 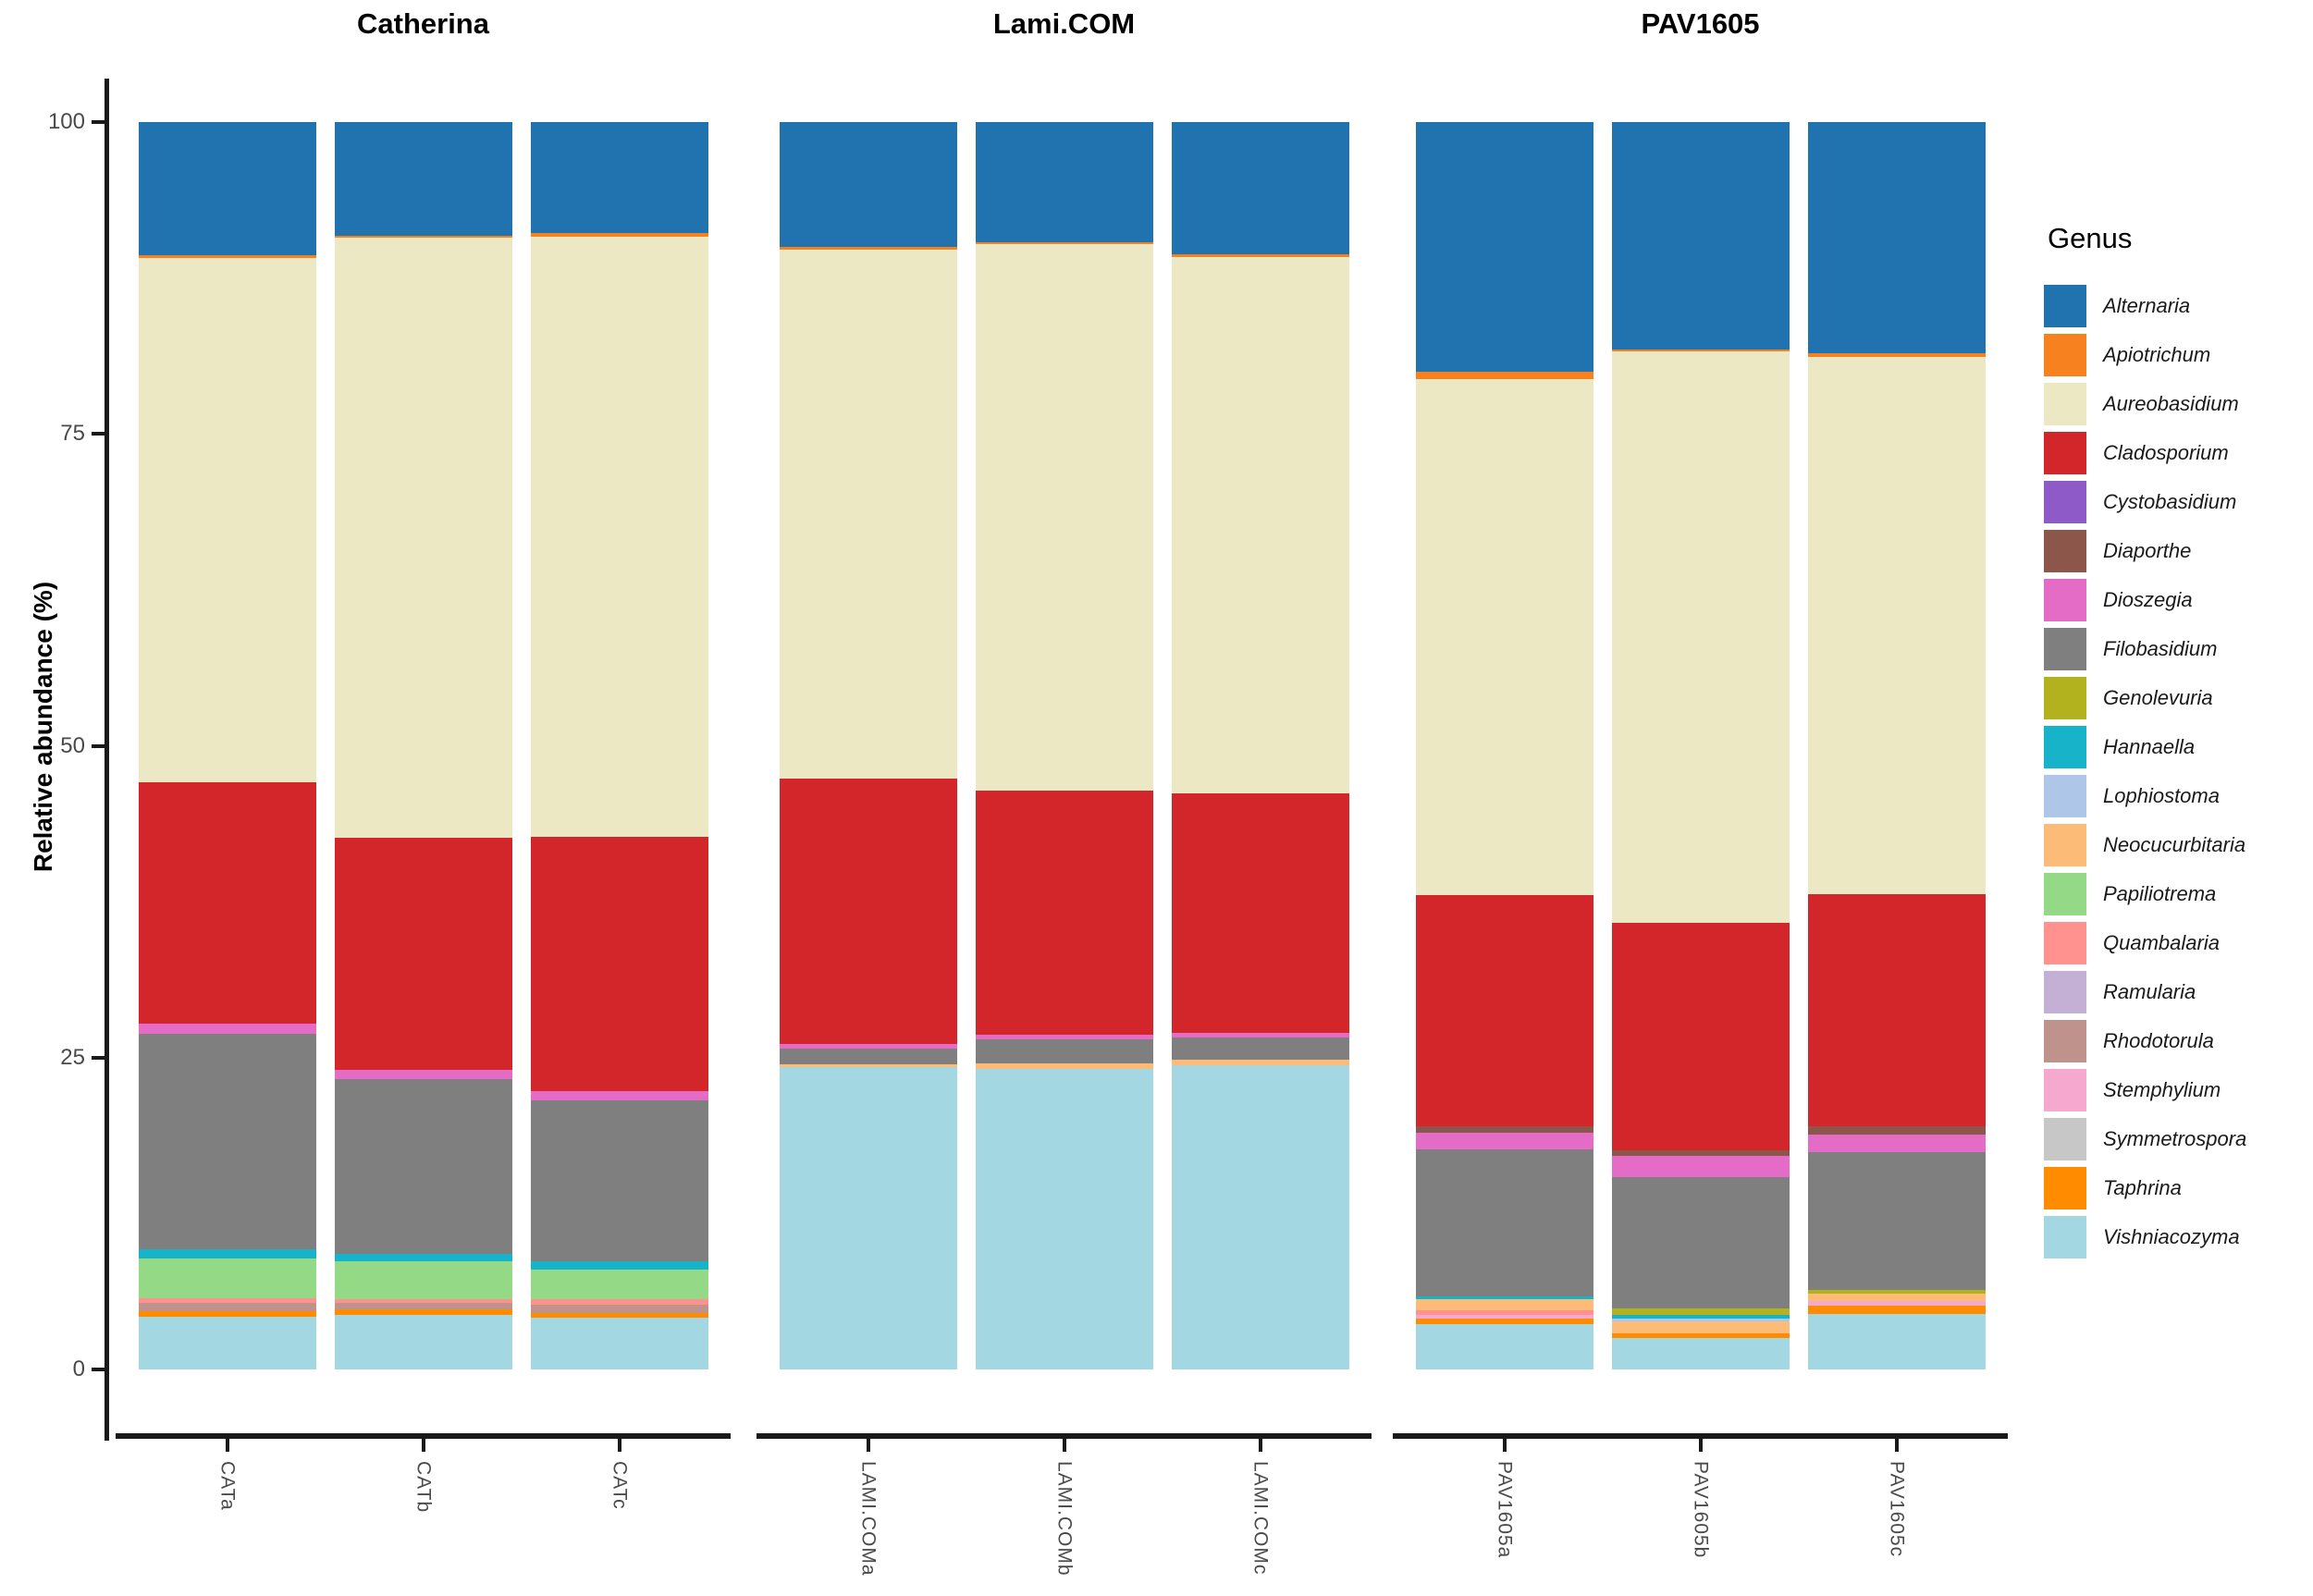 I want to click on x-tick-label: PAV1605c, so click(x=1897, y=1509).